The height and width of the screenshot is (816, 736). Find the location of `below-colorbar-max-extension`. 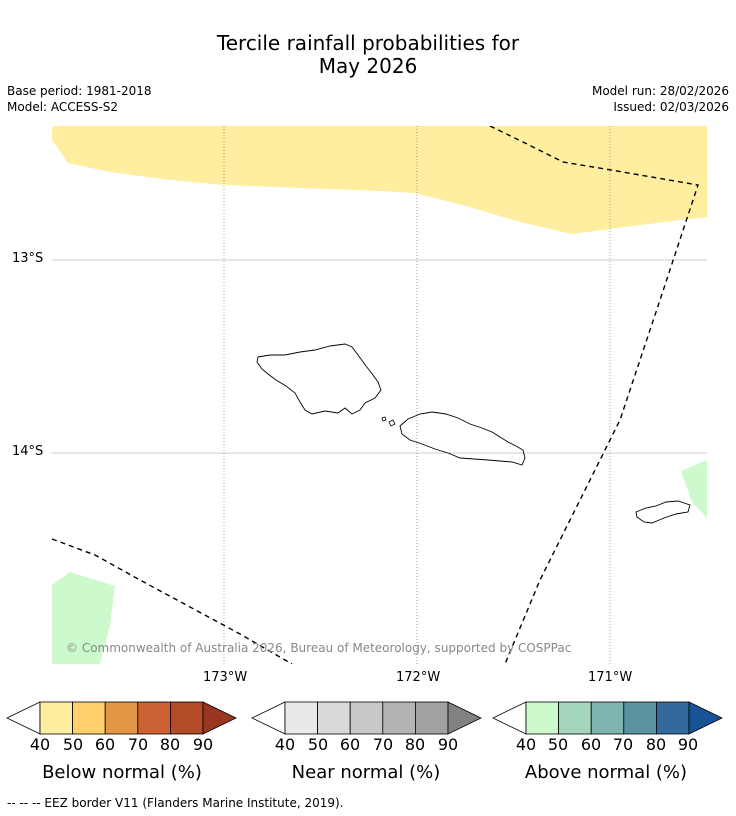

below-colorbar-max-extension is located at coordinates (219, 718).